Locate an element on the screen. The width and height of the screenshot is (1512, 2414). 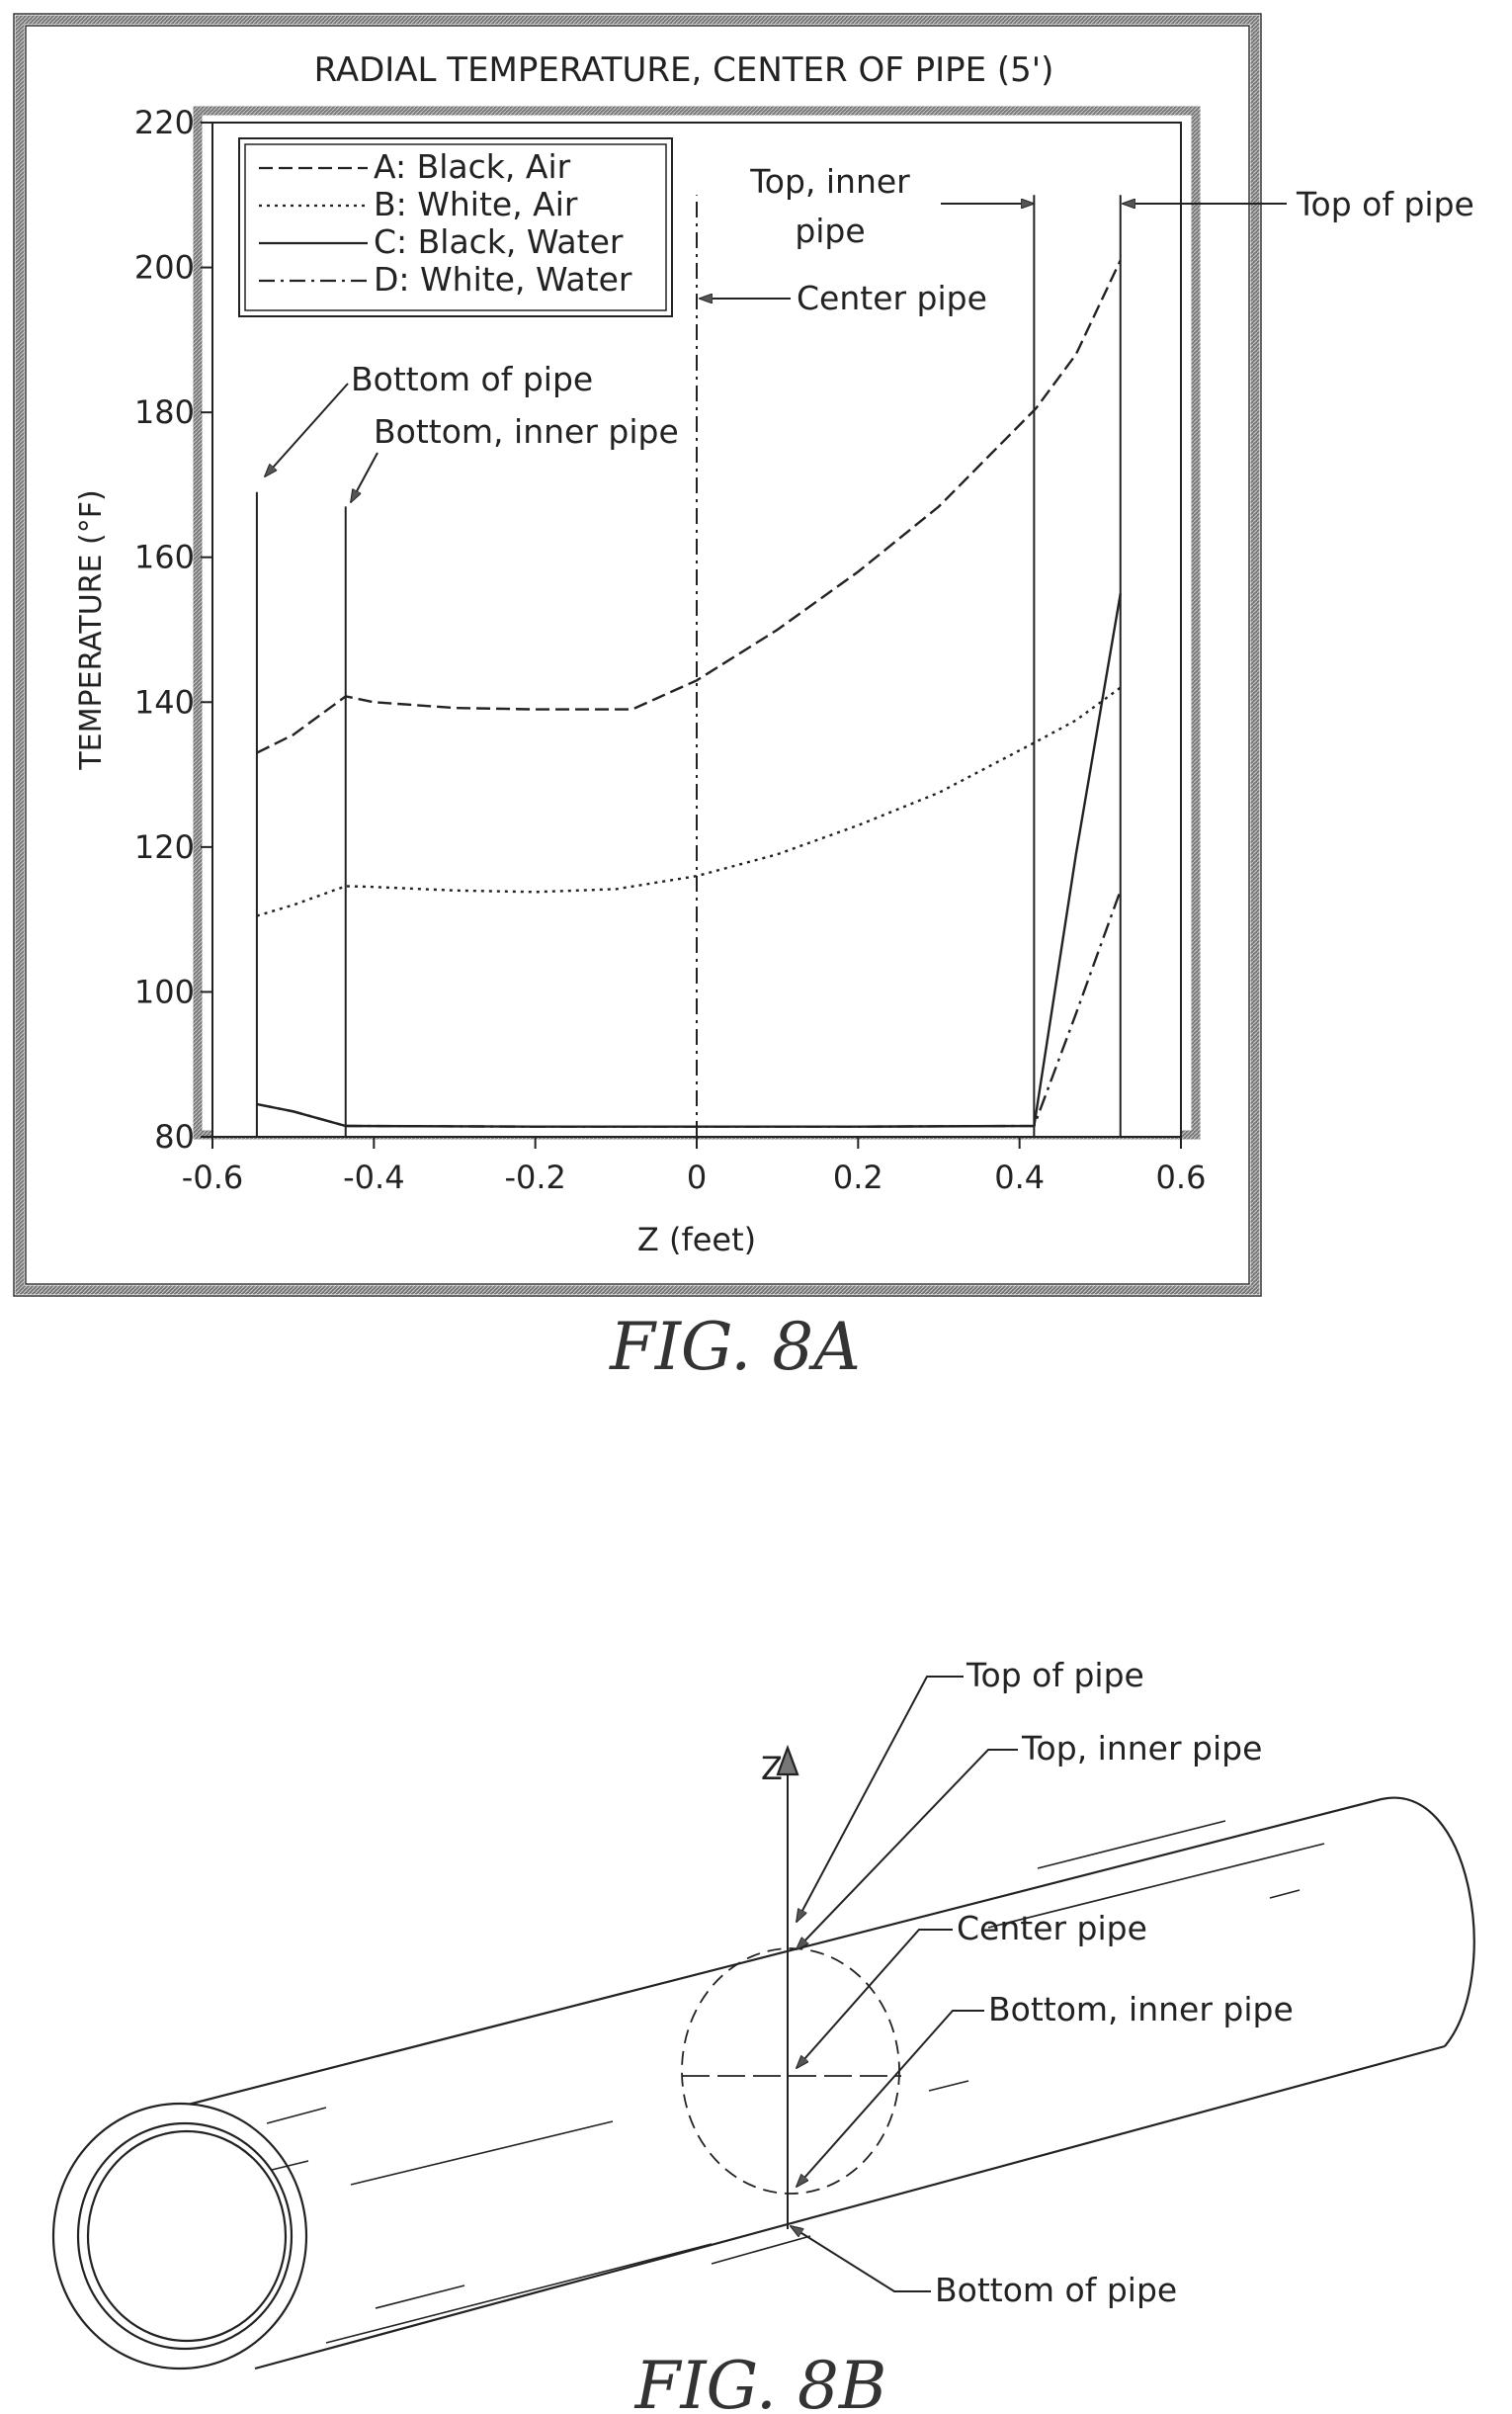
x-axis: -0.6 -0.4 -0.2 0 0.2 0.4 0.6 is located at coordinates (694, 1166).